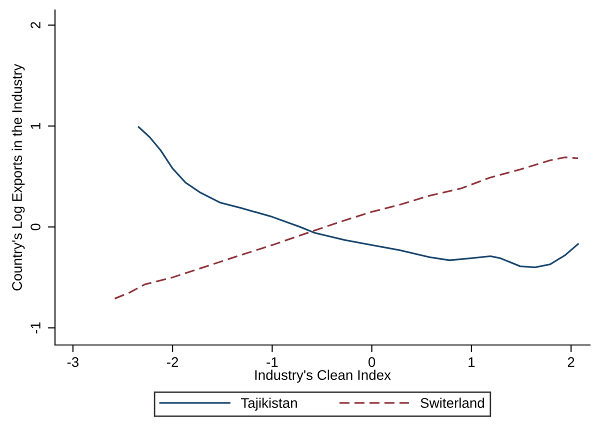 This screenshot has width=595, height=435. I want to click on y-tick-label: 2, so click(35, 25).